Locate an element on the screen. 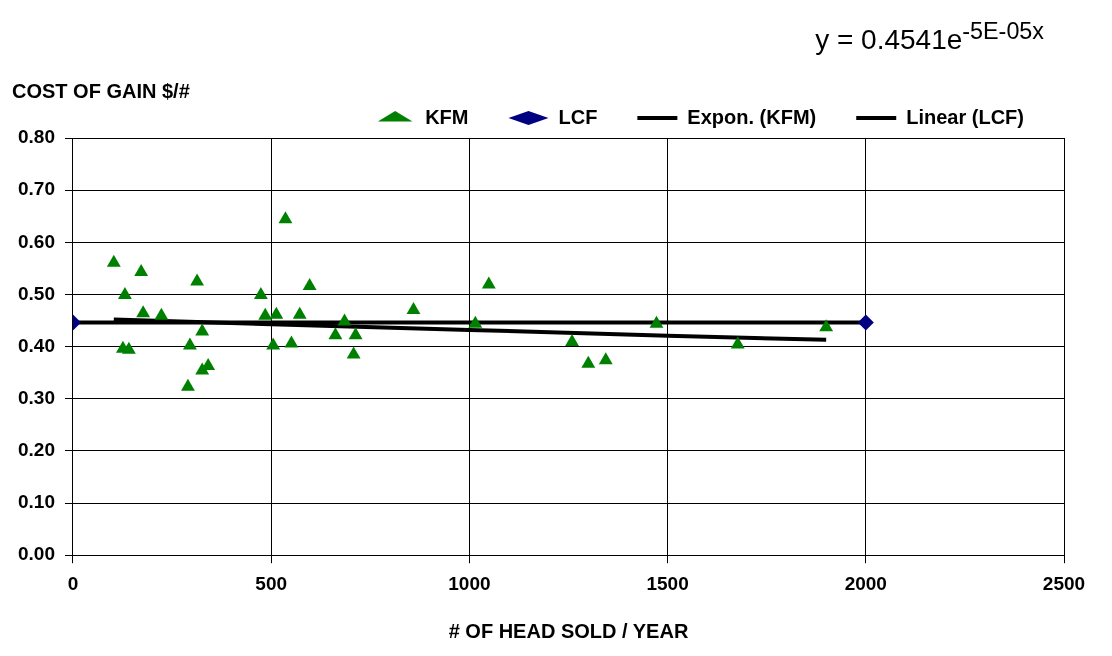 This screenshot has width=1112, height=656. y-tick-label: 0.20 is located at coordinates (36, 450).